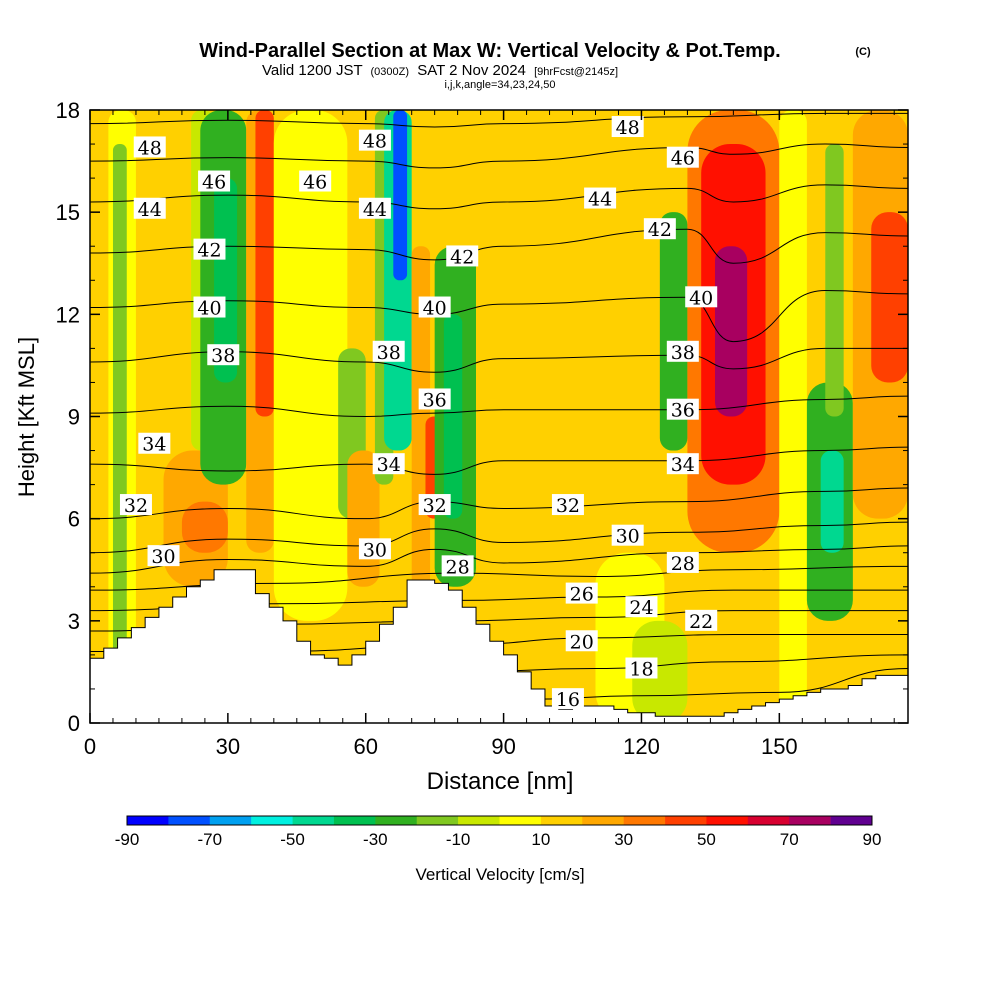 The image size is (1000, 1000). Describe the element at coordinates (600, 200) in the screenshot. I see `svg-text: 44` at that location.